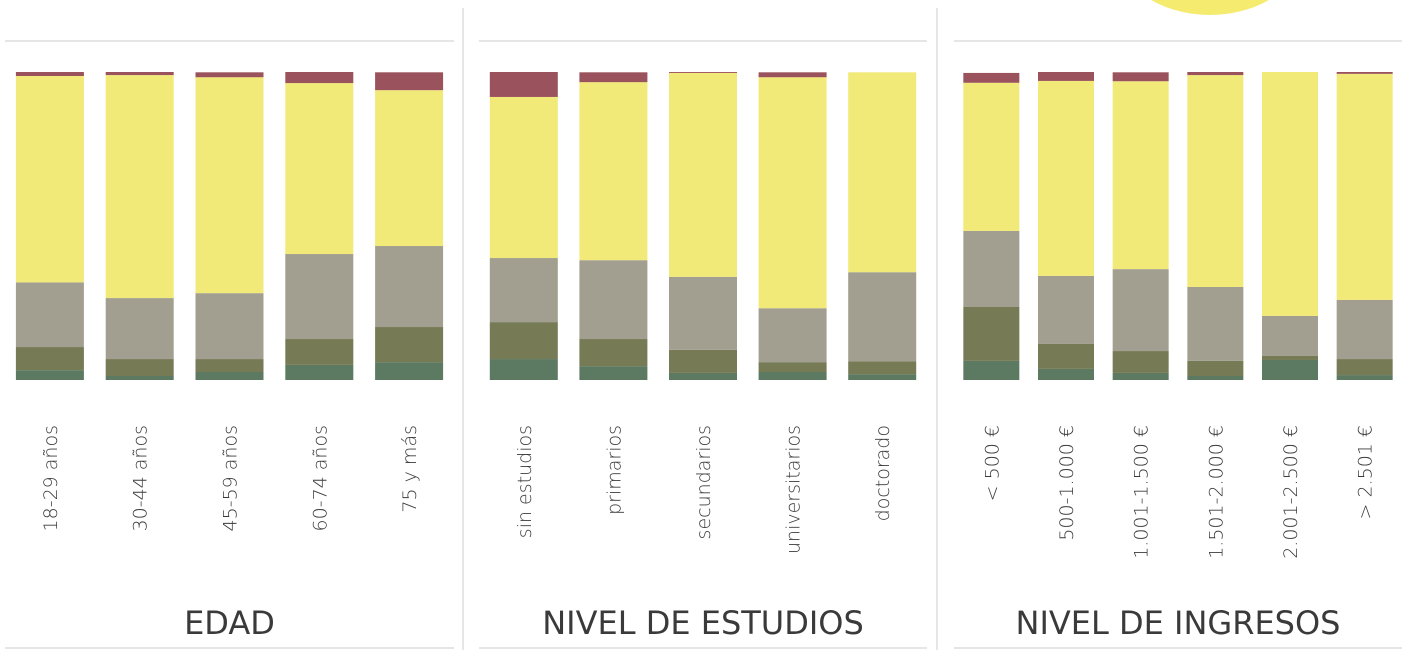 Image resolution: width=1407 pixels, height=650 pixels. Describe the element at coordinates (1142, 492) in the screenshot. I see `x-tick-label: 1.001-1.500 €` at that location.